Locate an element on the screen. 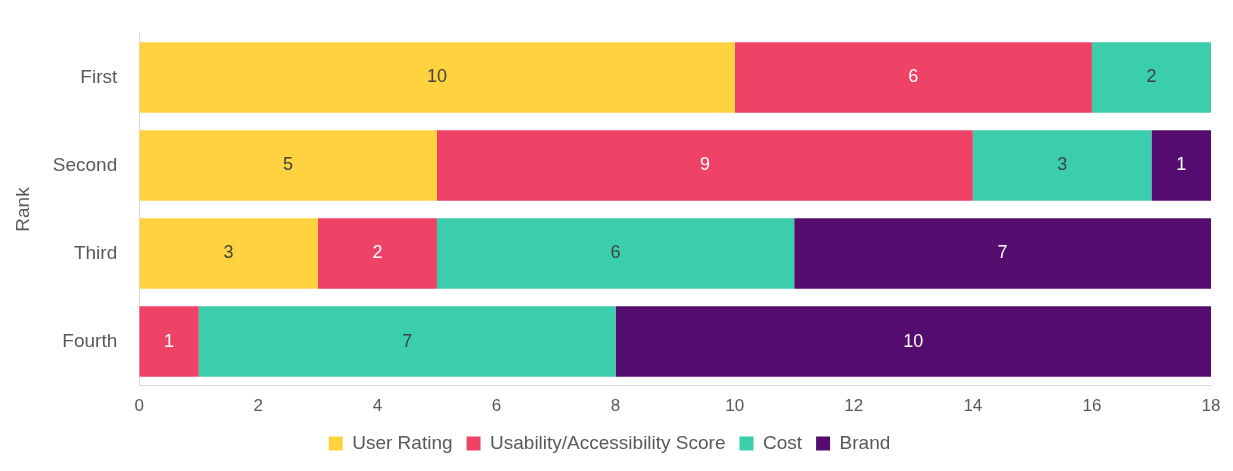  legend-label: Brand is located at coordinates (865, 442).